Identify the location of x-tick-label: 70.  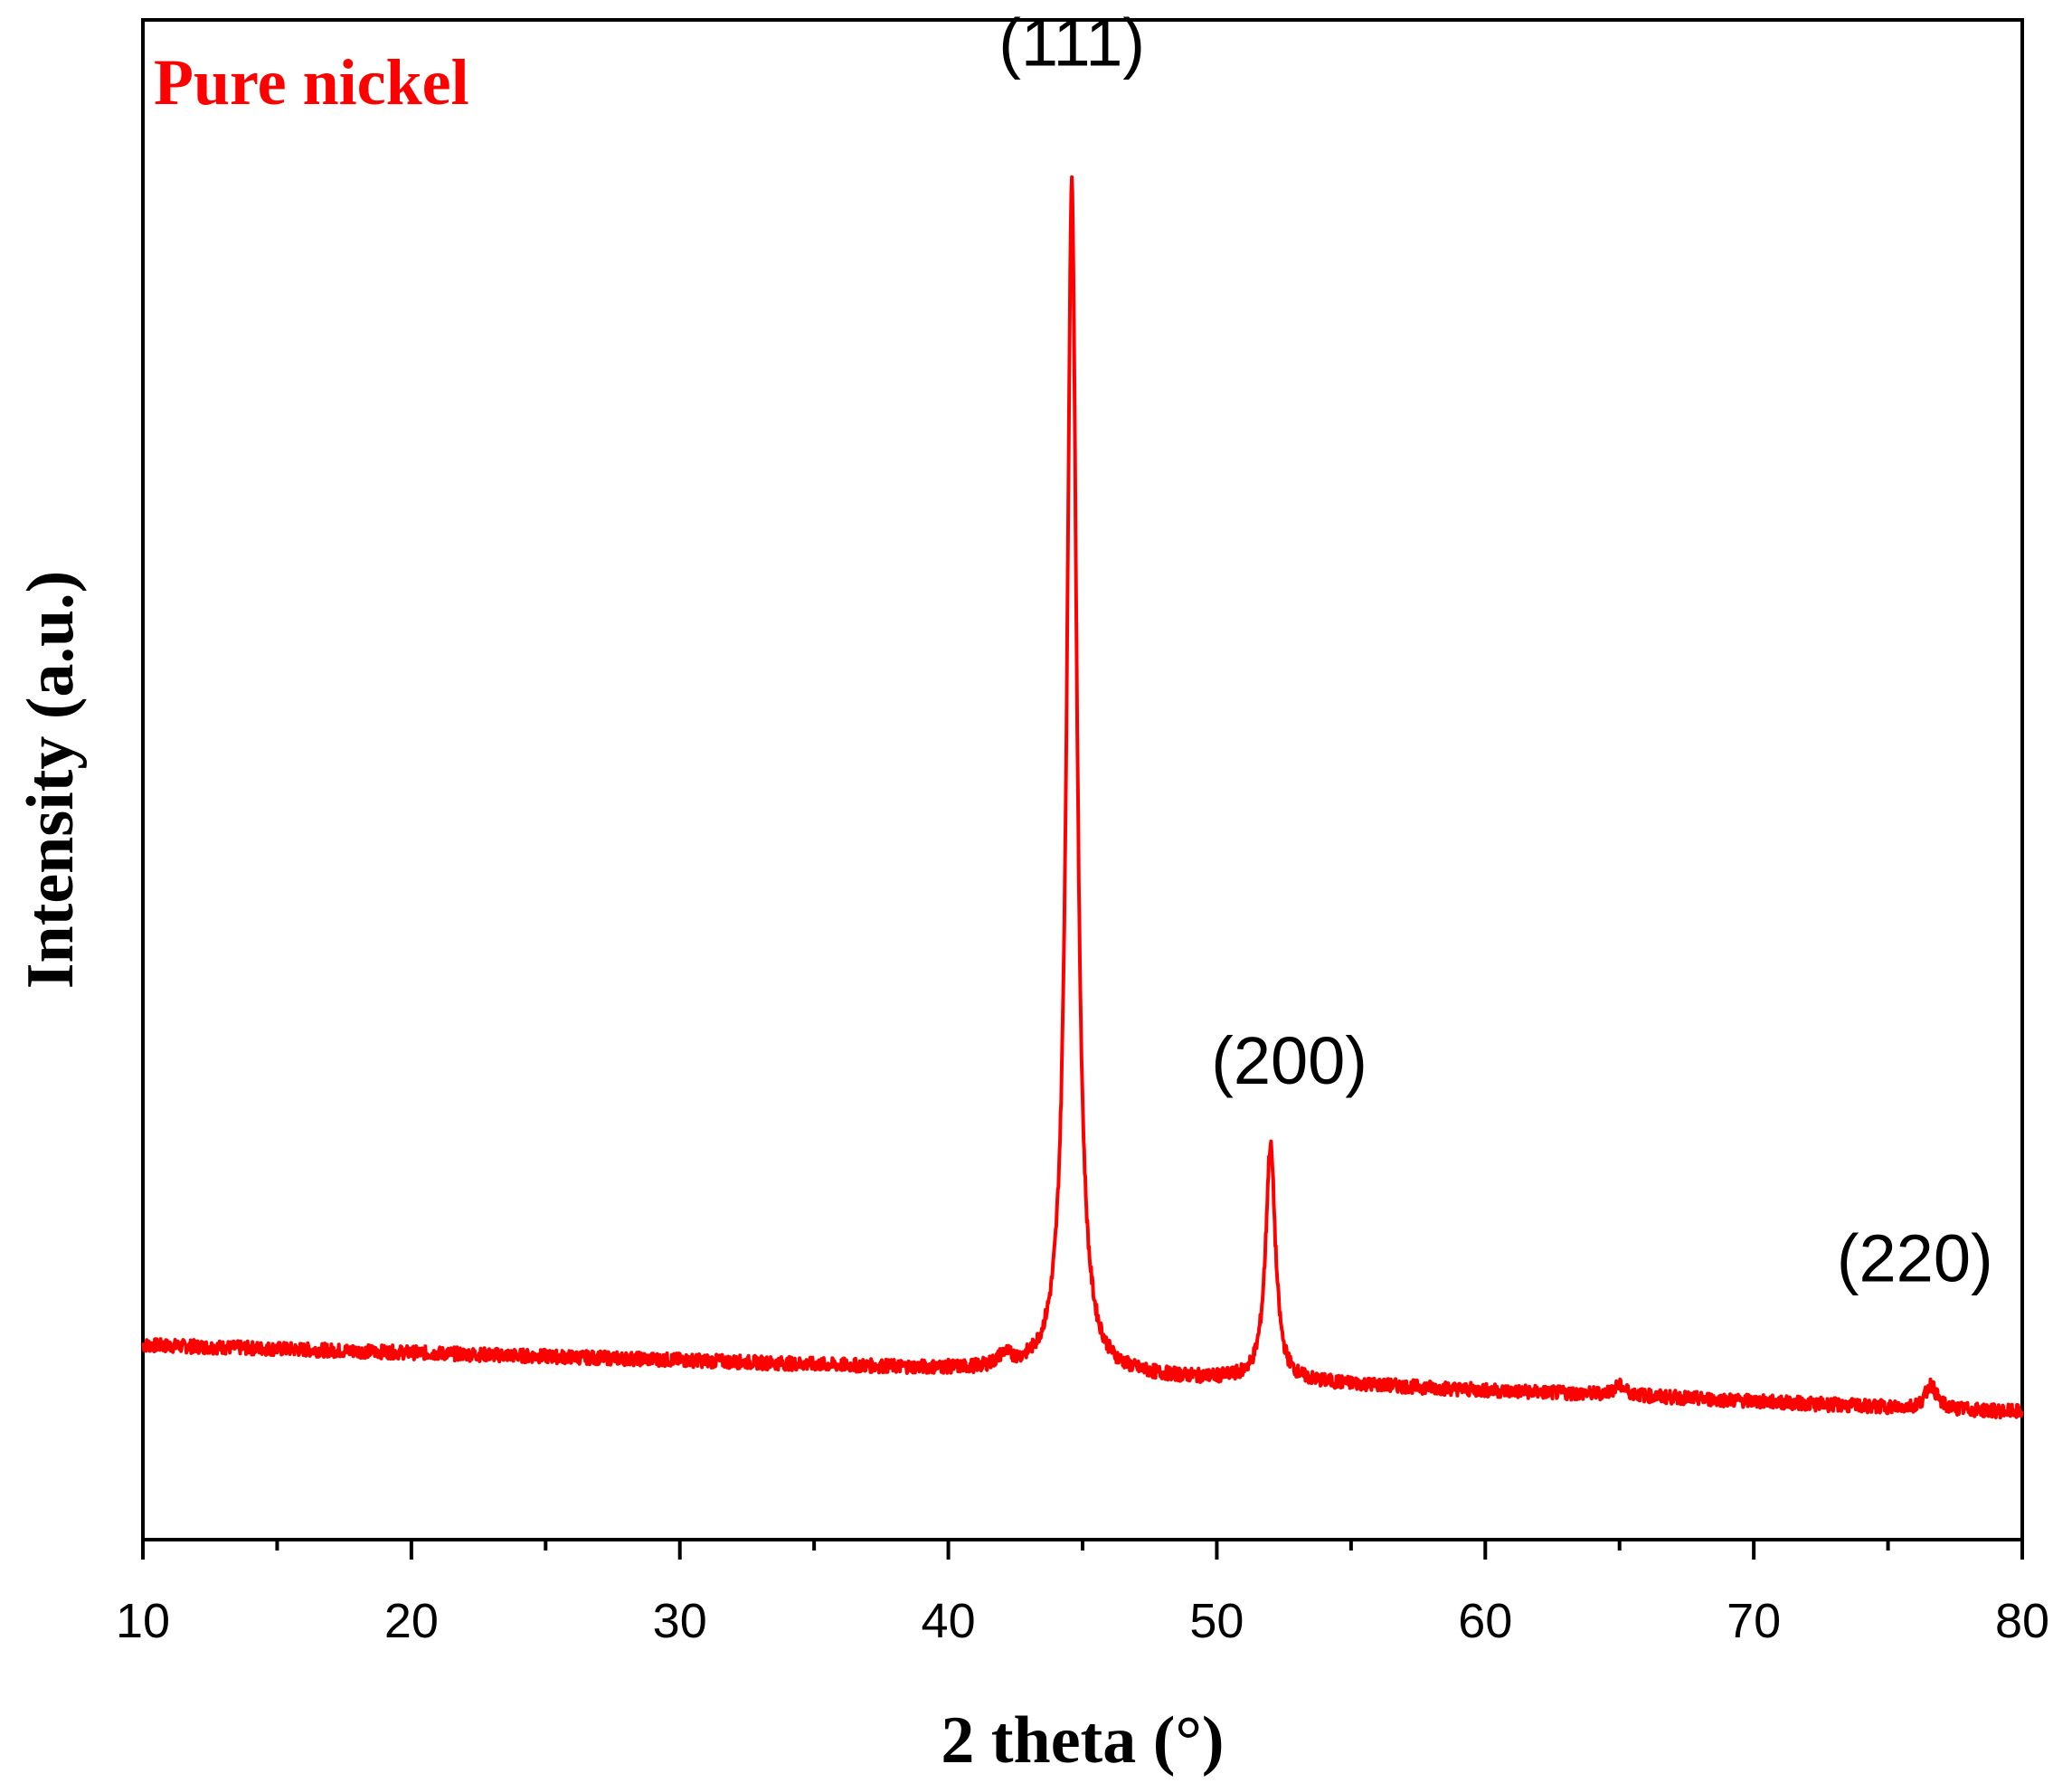
(1754, 1621).